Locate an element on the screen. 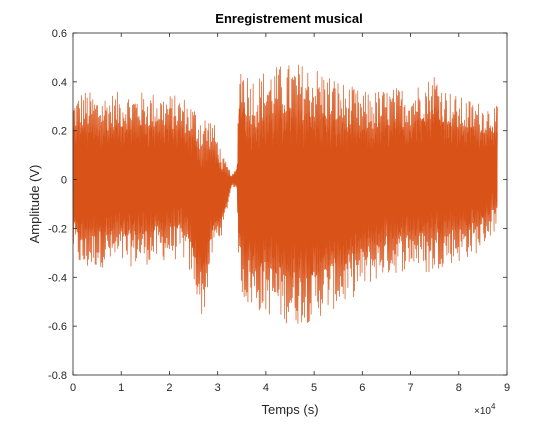 This screenshot has height=425, width=560. x-tick-label: 7 is located at coordinates (410, 388).